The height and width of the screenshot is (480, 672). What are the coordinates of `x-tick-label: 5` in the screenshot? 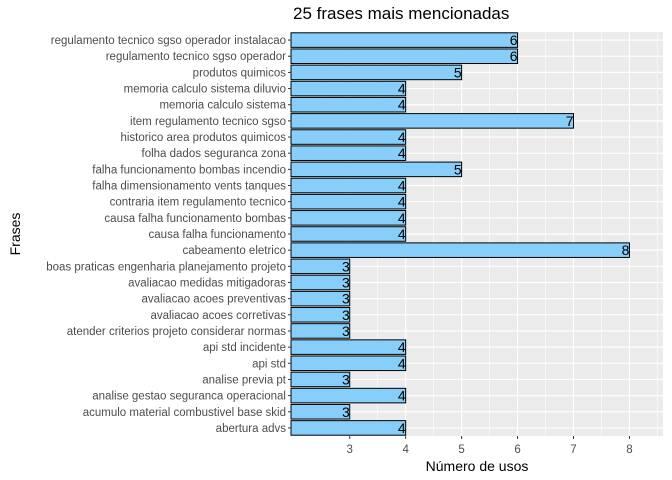 It's located at (461, 450).